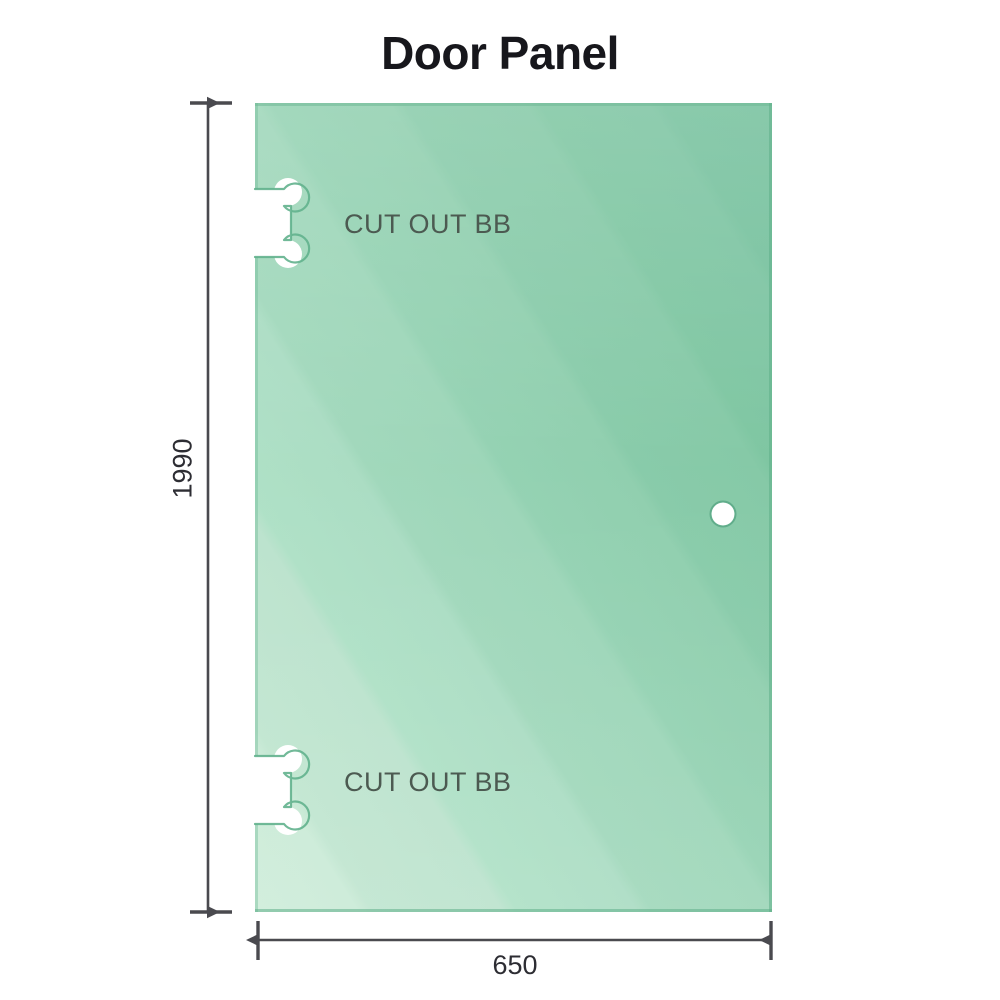  I want to click on cutout-label-top: CUT OUT BB, so click(428, 224).